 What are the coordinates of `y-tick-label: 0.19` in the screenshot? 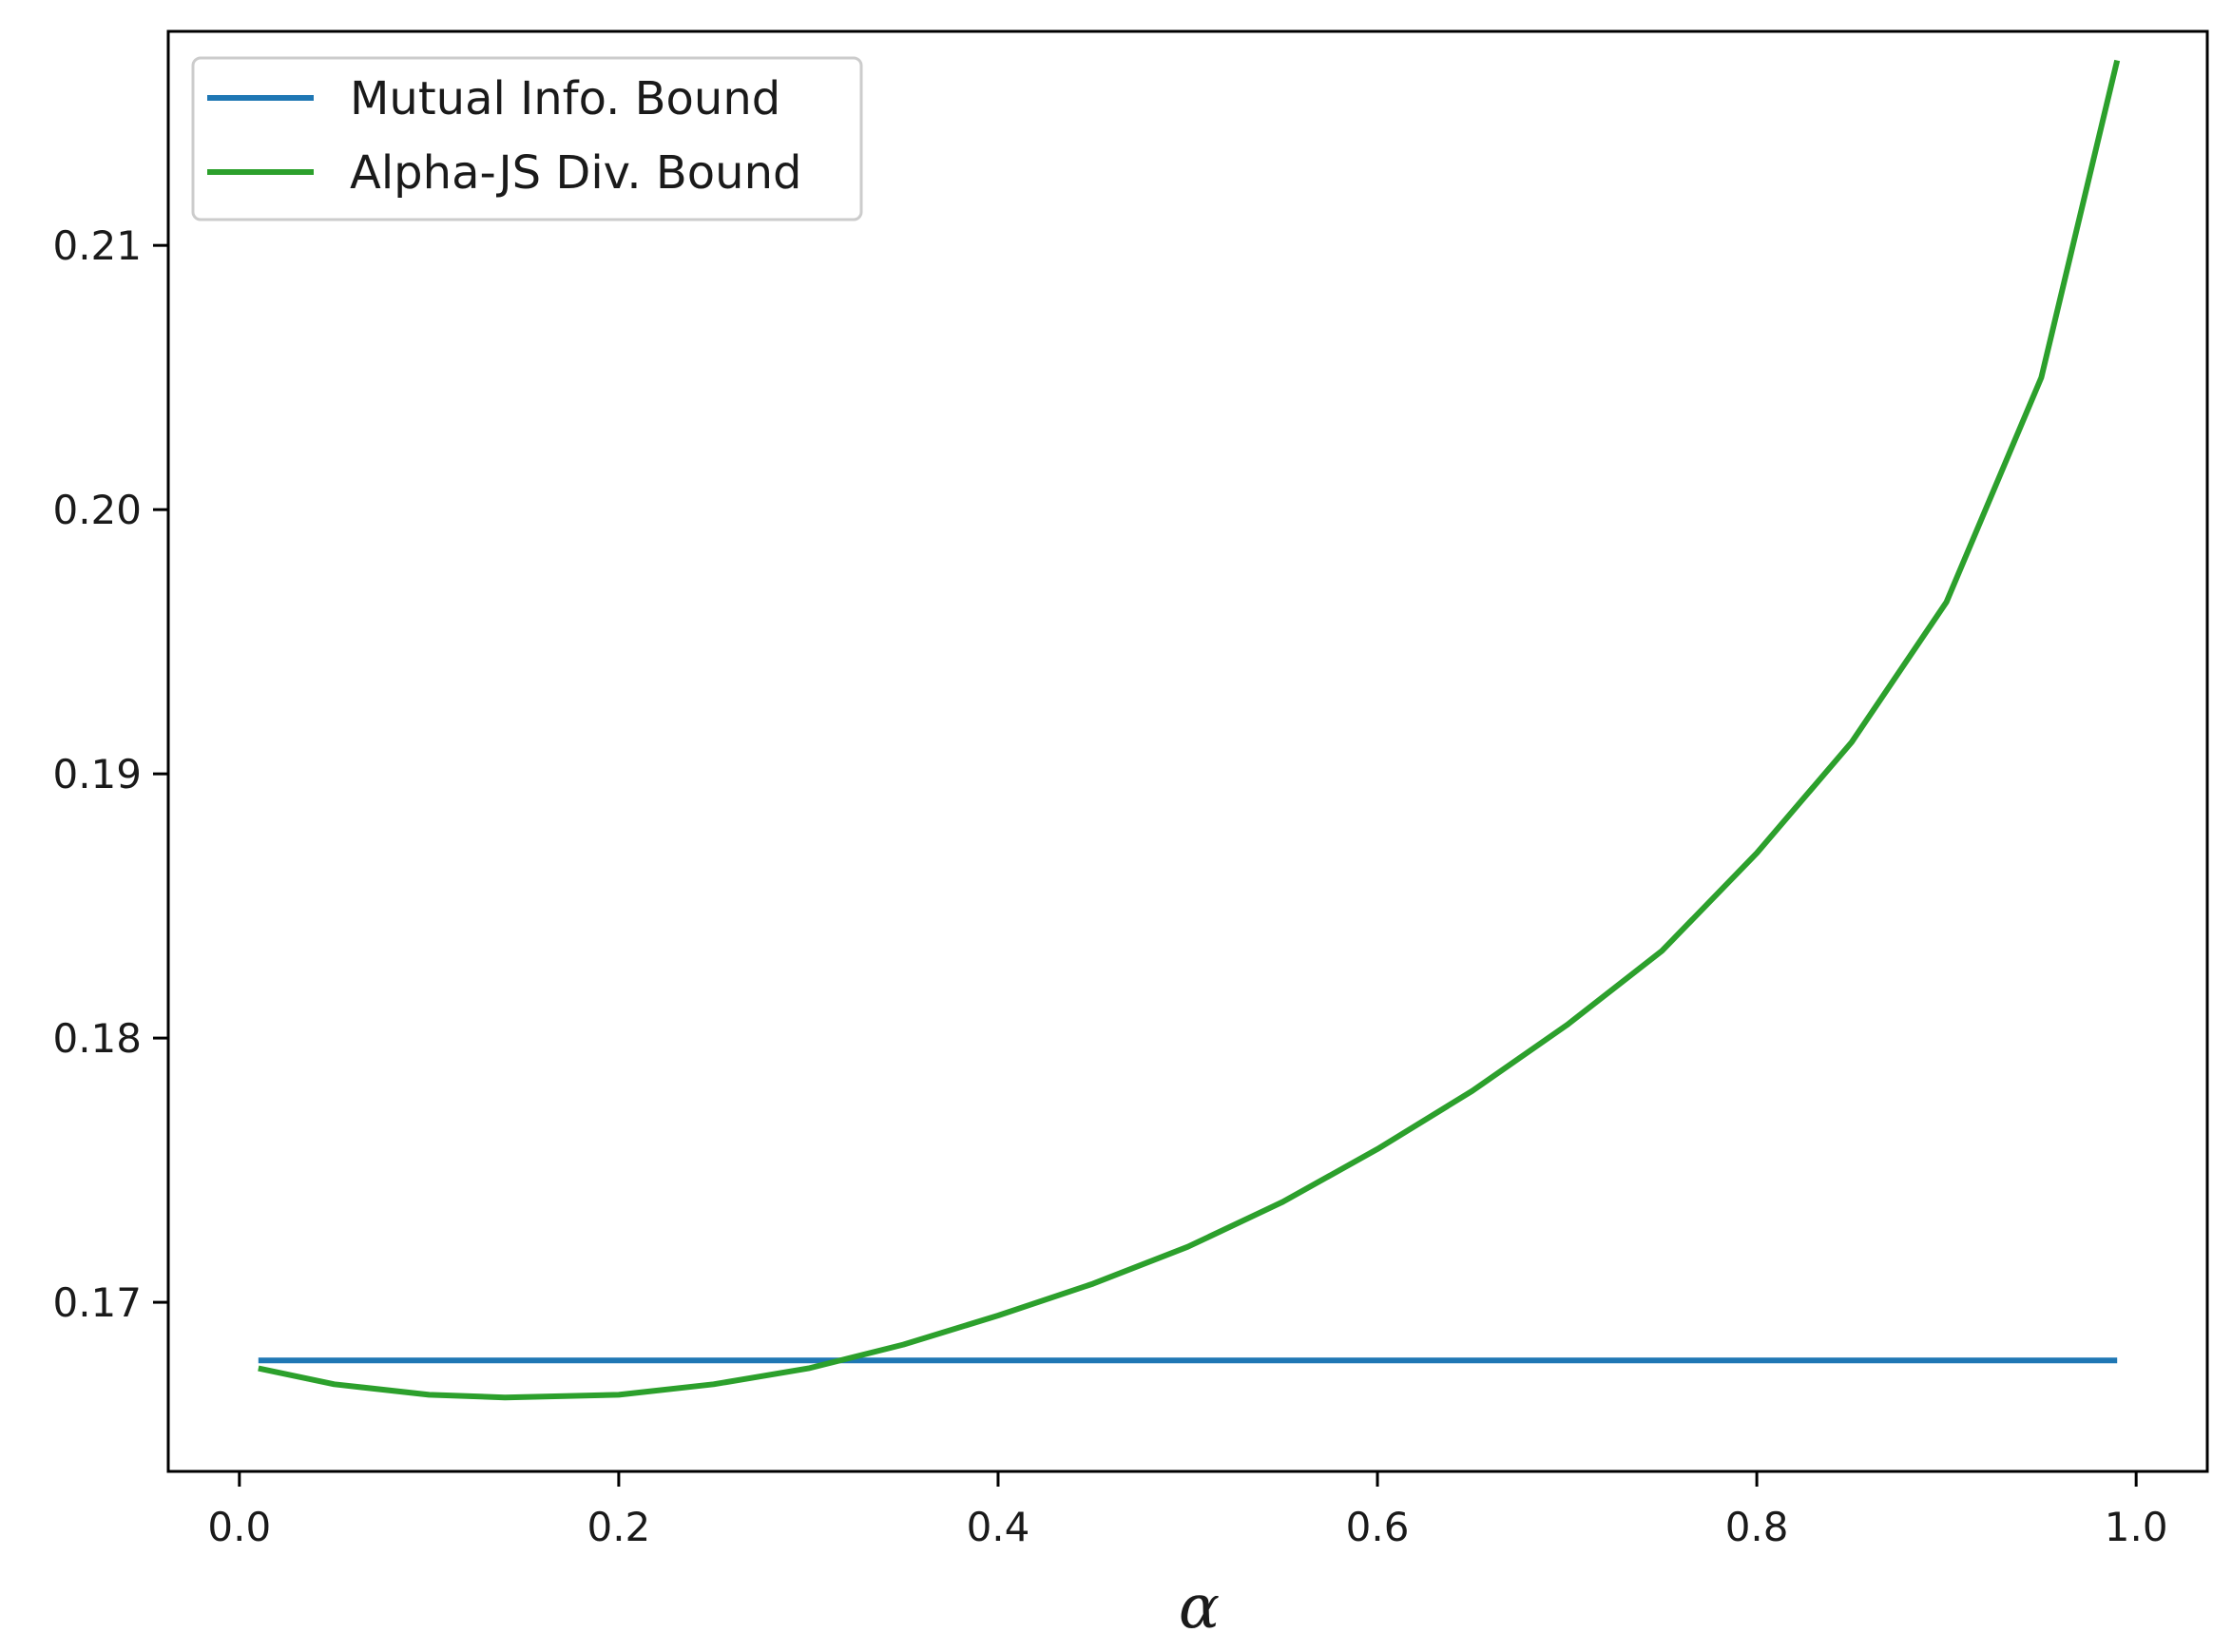 It's located at (97, 774).